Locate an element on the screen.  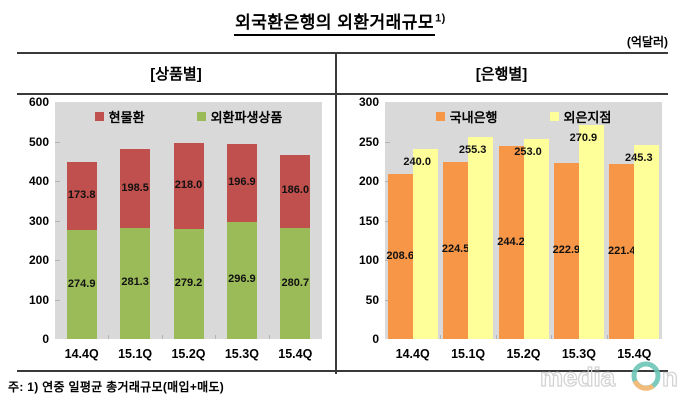
category-label: 15.3Q is located at coordinates (241, 354).